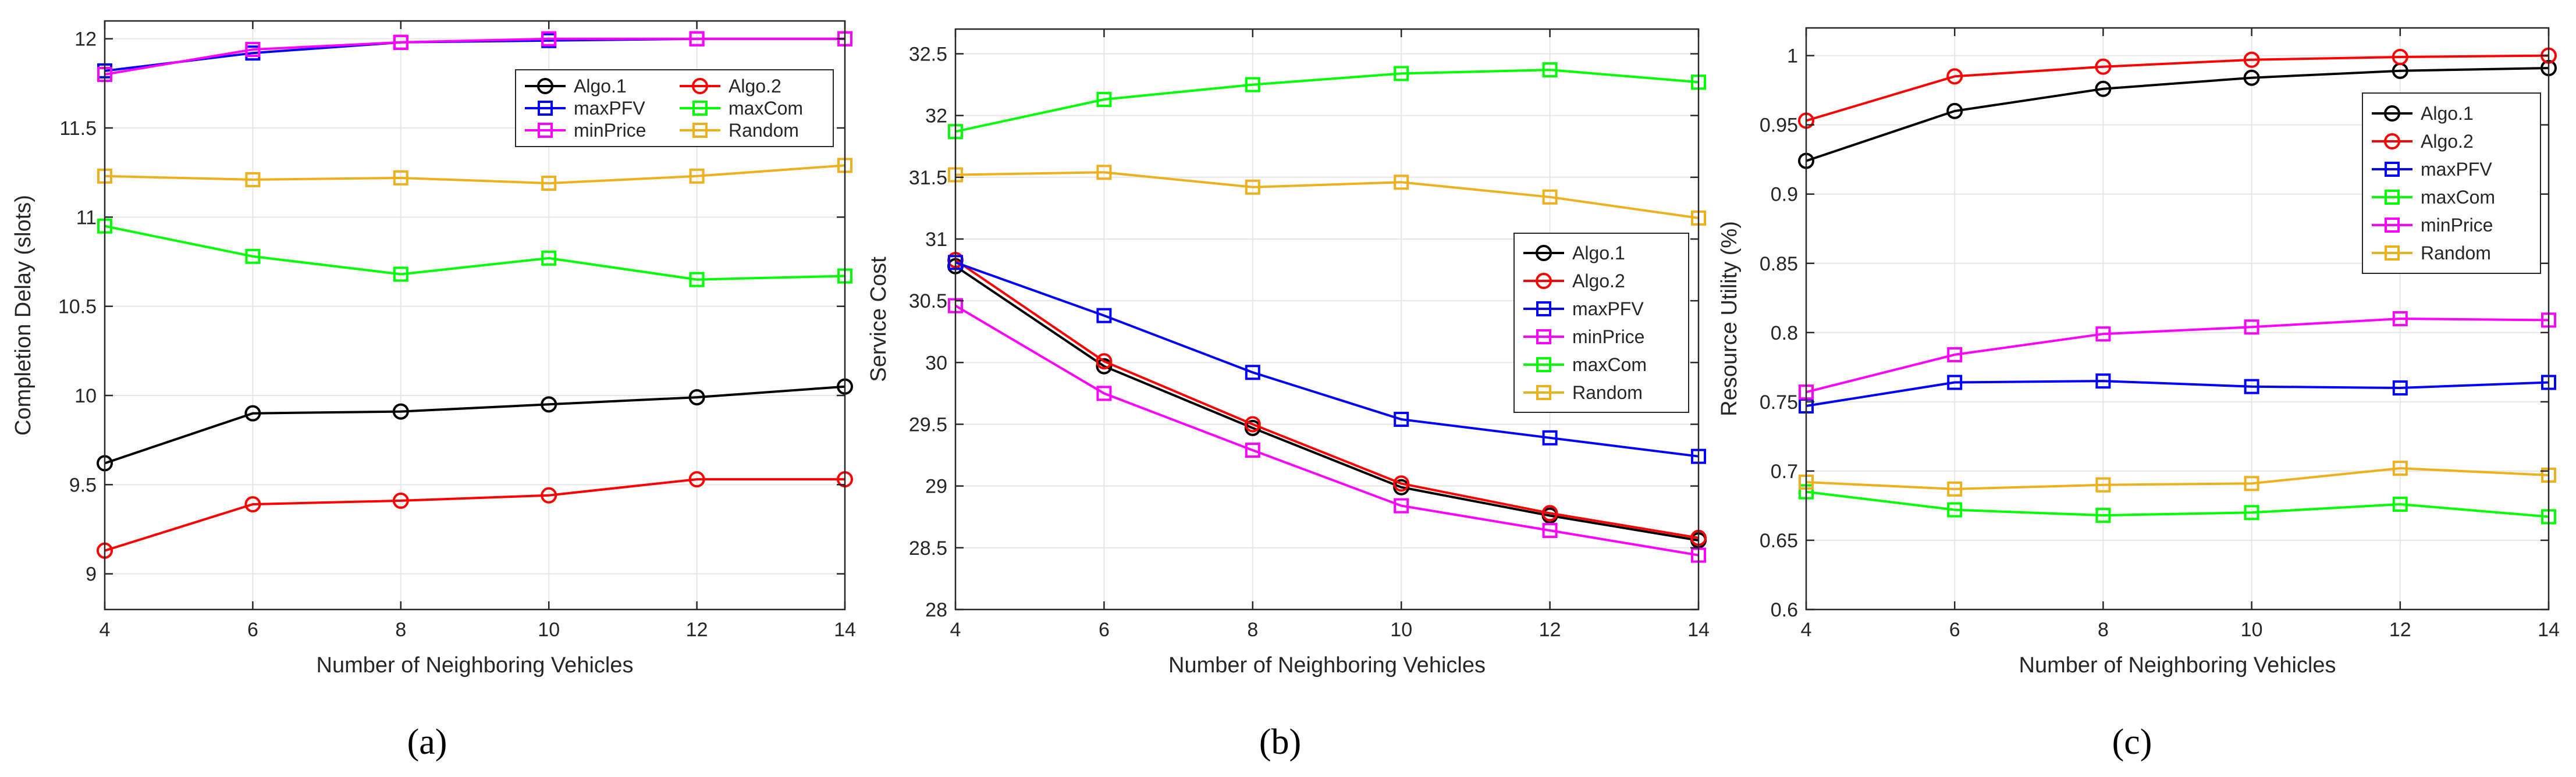 The height and width of the screenshot is (777, 2576). Describe the element at coordinates (549, 630) in the screenshot. I see `x-tick-label: 10` at that location.